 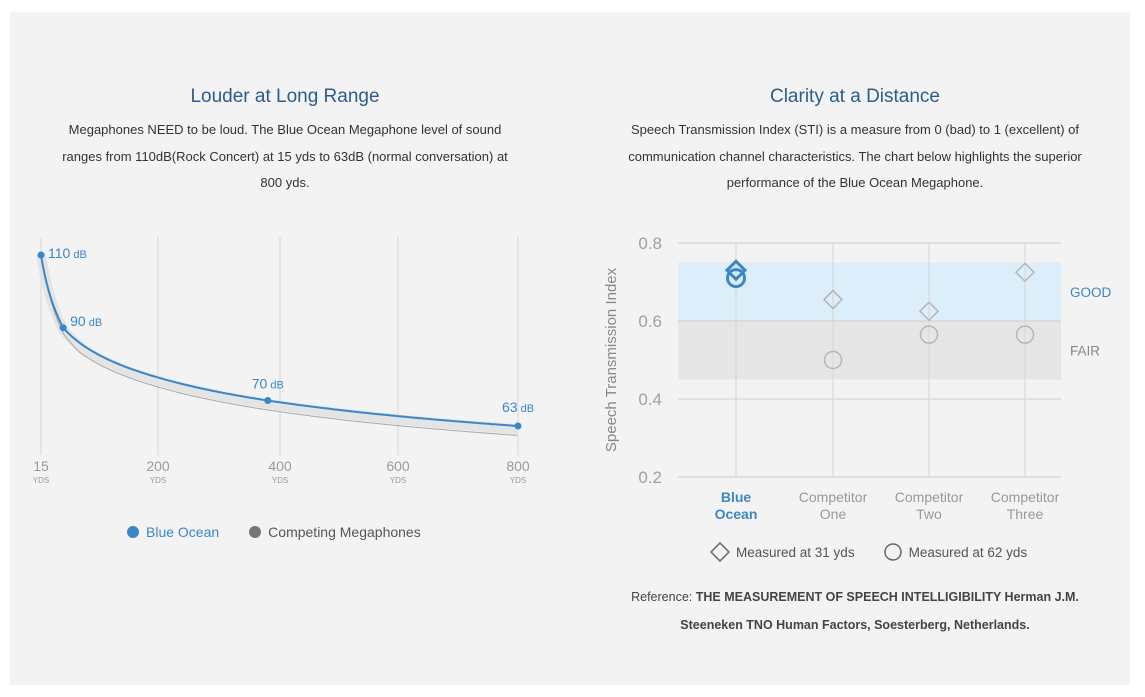 What do you see at coordinates (1091, 292) in the screenshot?
I see `band-label: GOOD` at bounding box center [1091, 292].